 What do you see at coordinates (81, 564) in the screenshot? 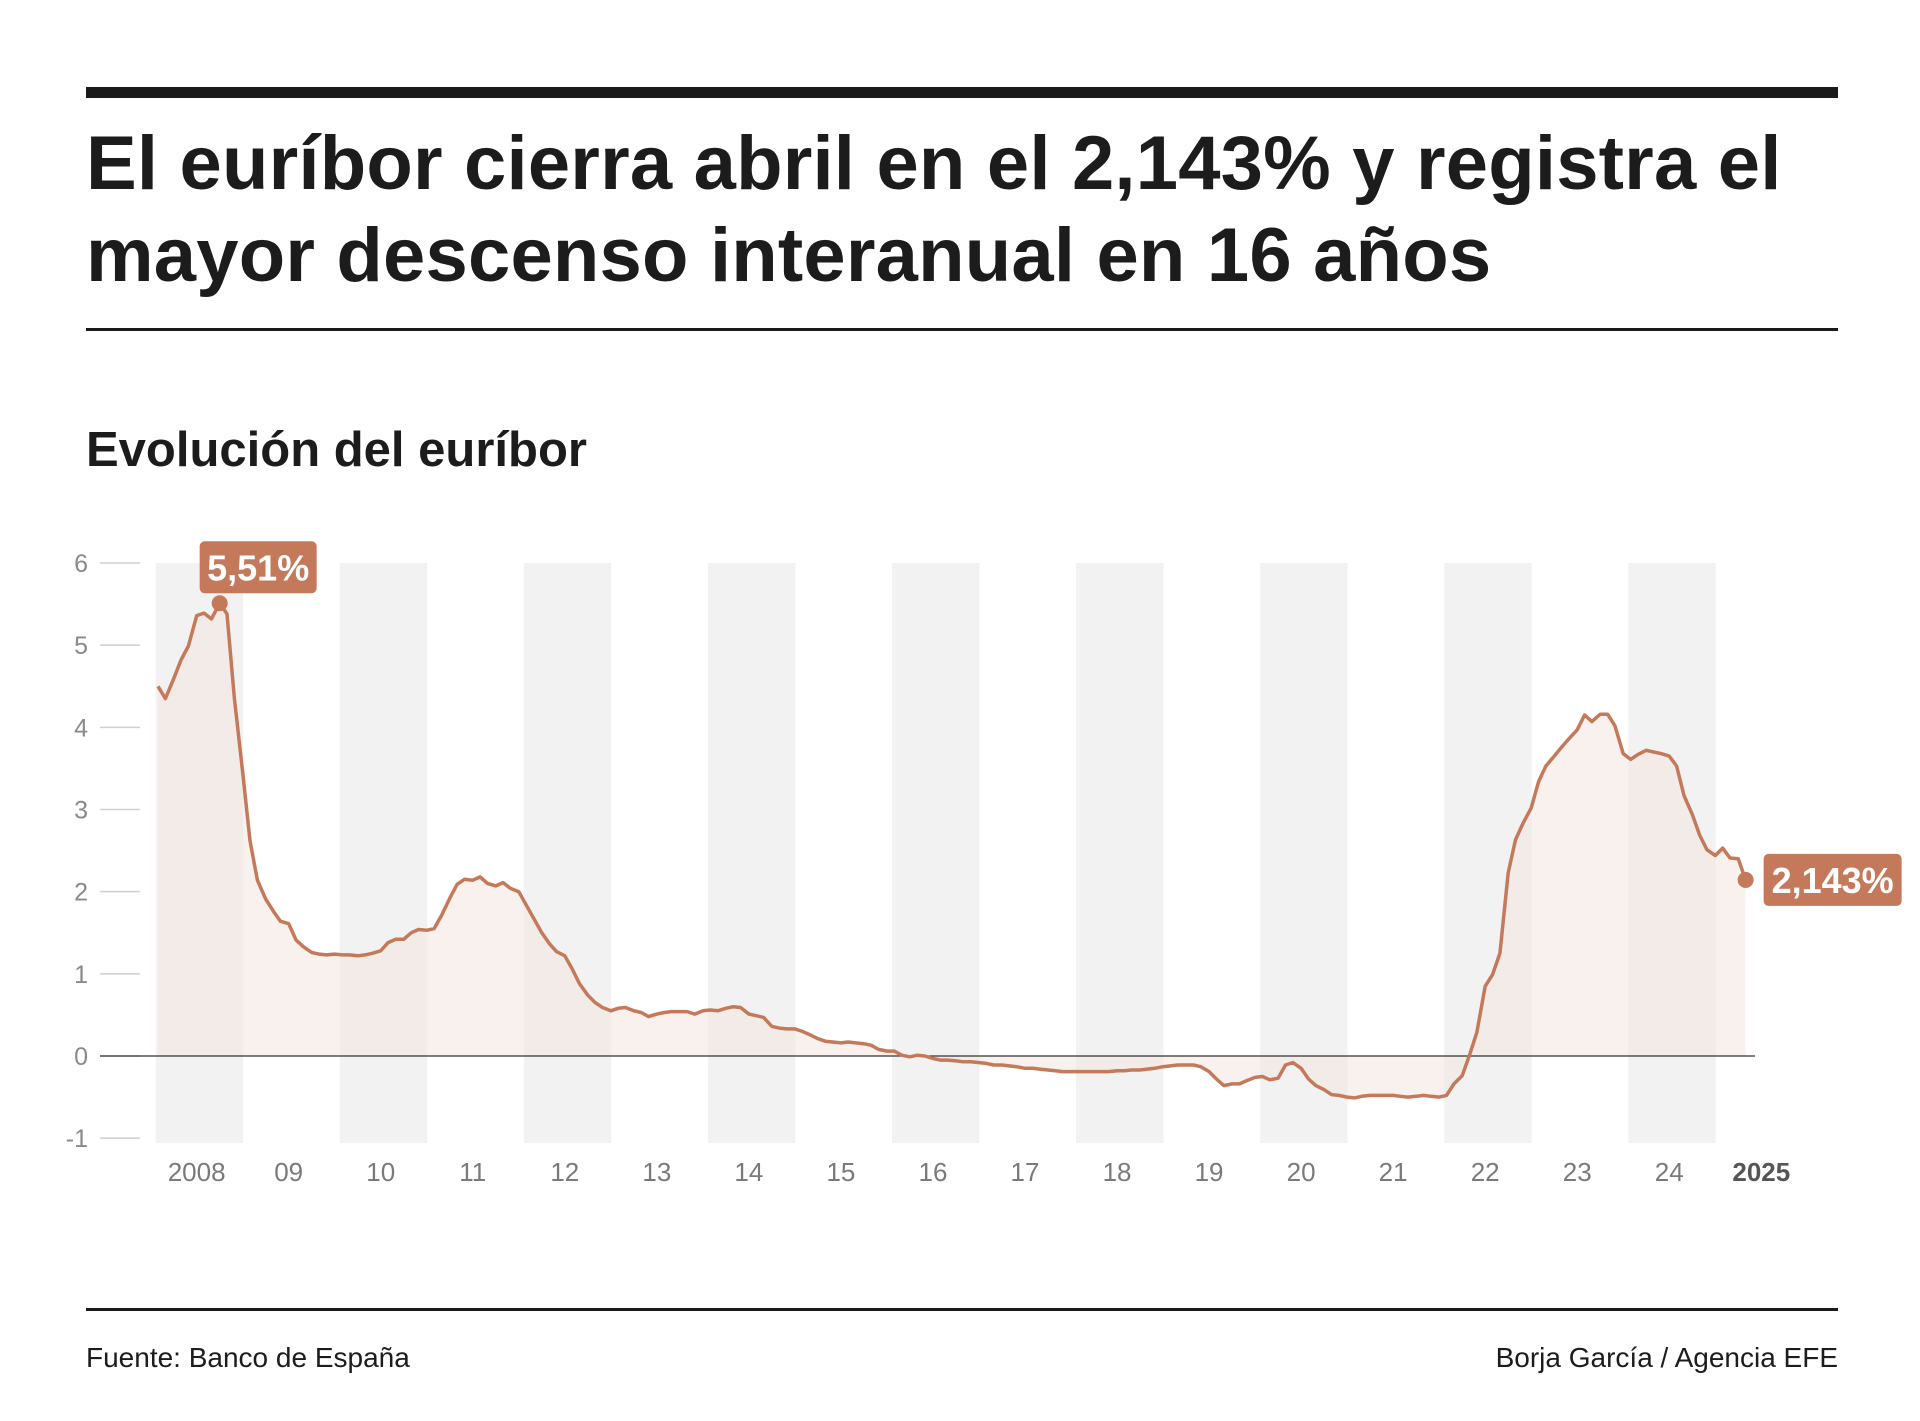
I see `ytick-label: 6` at bounding box center [81, 564].